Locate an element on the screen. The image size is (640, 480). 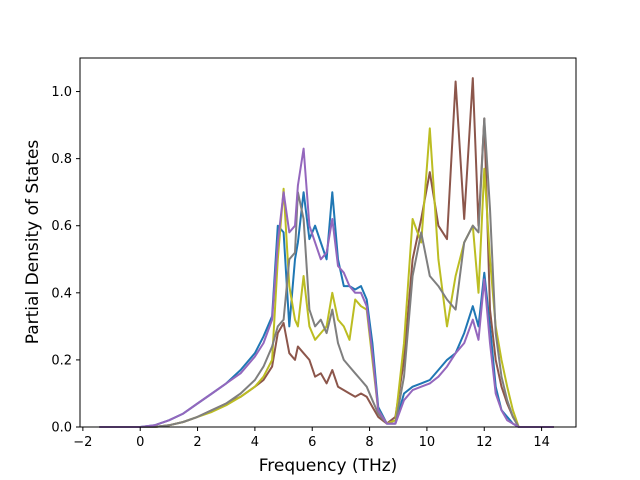
x-tick-label: 4 is located at coordinates (255, 442).